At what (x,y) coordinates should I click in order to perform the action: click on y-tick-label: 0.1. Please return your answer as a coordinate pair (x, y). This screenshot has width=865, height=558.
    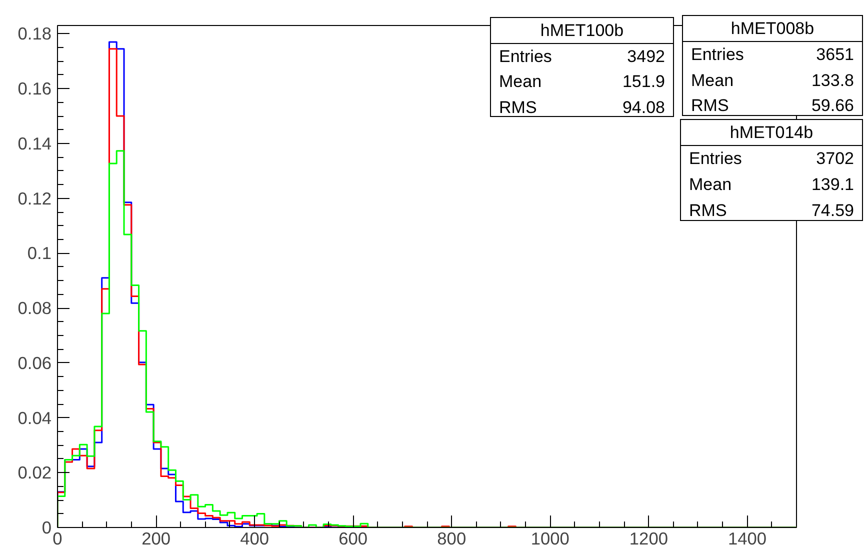
    Looking at the image, I should click on (39, 253).